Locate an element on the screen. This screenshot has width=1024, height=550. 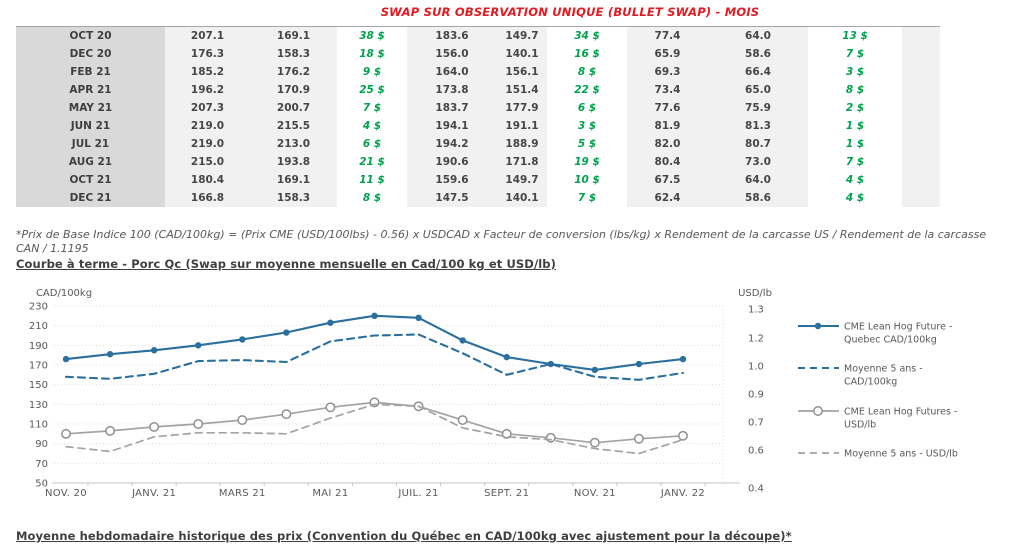
right-tick-label: 1.0 is located at coordinates (756, 367).